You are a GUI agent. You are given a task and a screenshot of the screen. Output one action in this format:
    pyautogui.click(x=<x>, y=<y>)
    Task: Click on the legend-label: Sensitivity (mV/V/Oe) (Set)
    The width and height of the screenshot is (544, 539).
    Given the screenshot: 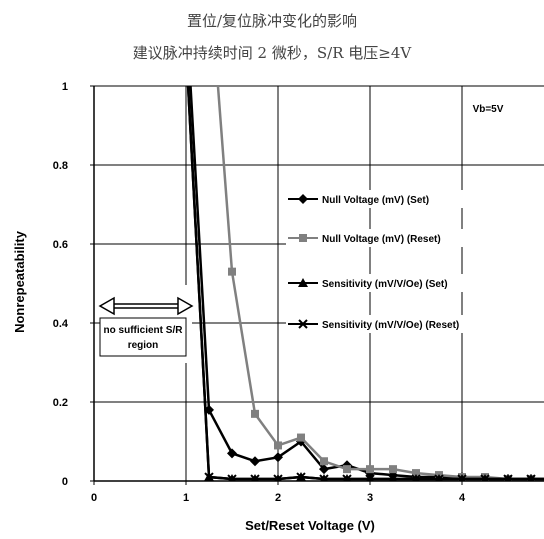 What is the action you would take?
    pyautogui.click(x=385, y=284)
    